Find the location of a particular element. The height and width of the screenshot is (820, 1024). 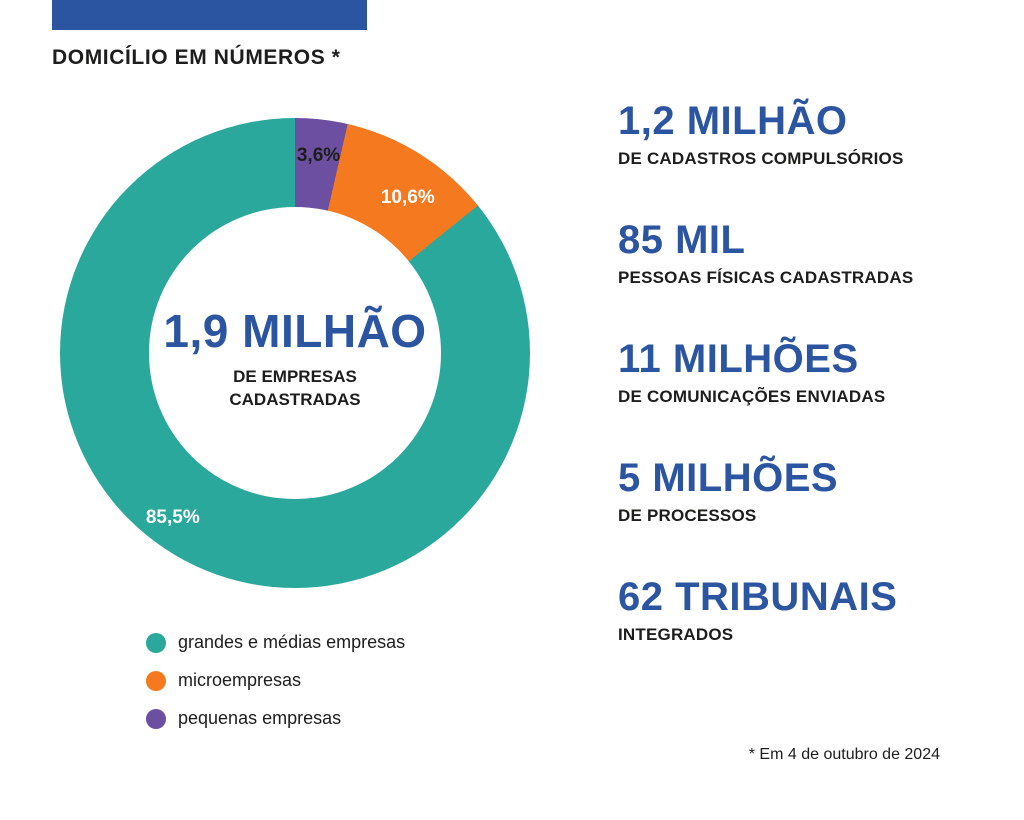

legend-item-micro: microempresas is located at coordinates (275, 680).